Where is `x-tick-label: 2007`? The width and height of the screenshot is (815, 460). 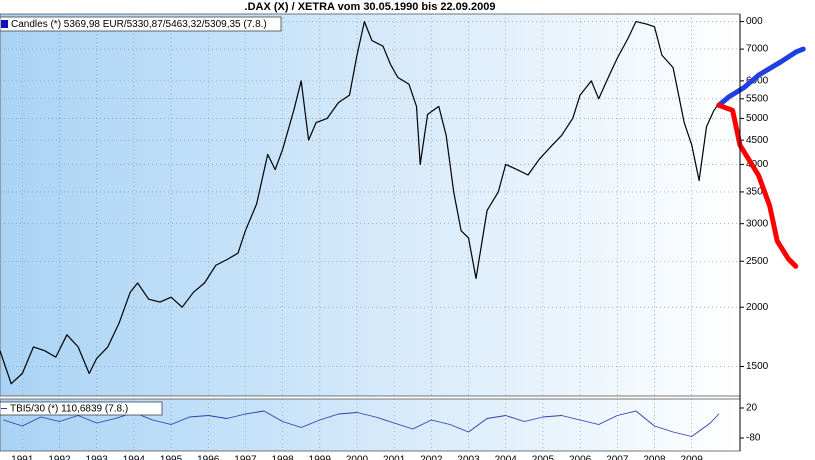
x-tick-label: 2007 is located at coordinates (617, 457).